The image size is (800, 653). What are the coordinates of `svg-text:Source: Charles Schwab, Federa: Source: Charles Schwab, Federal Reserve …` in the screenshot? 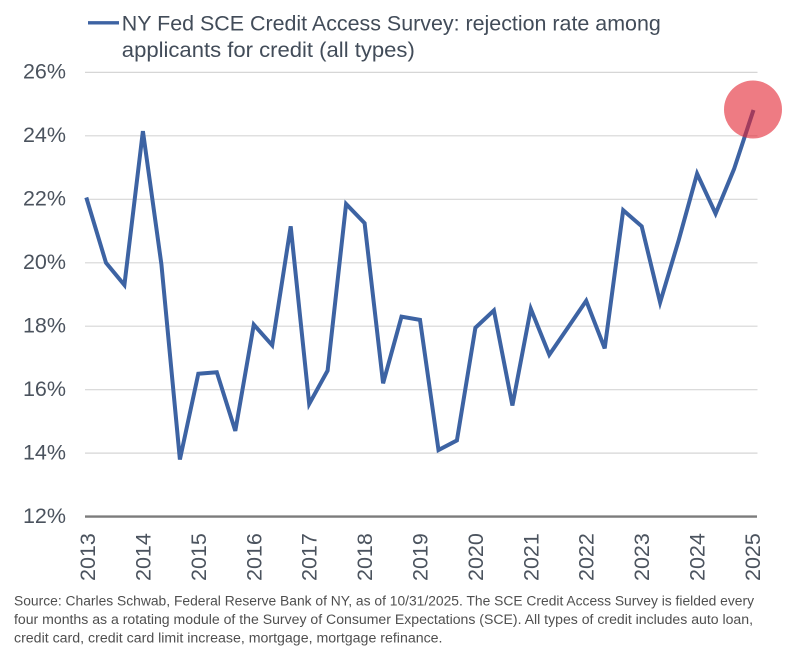 It's located at (384, 602).